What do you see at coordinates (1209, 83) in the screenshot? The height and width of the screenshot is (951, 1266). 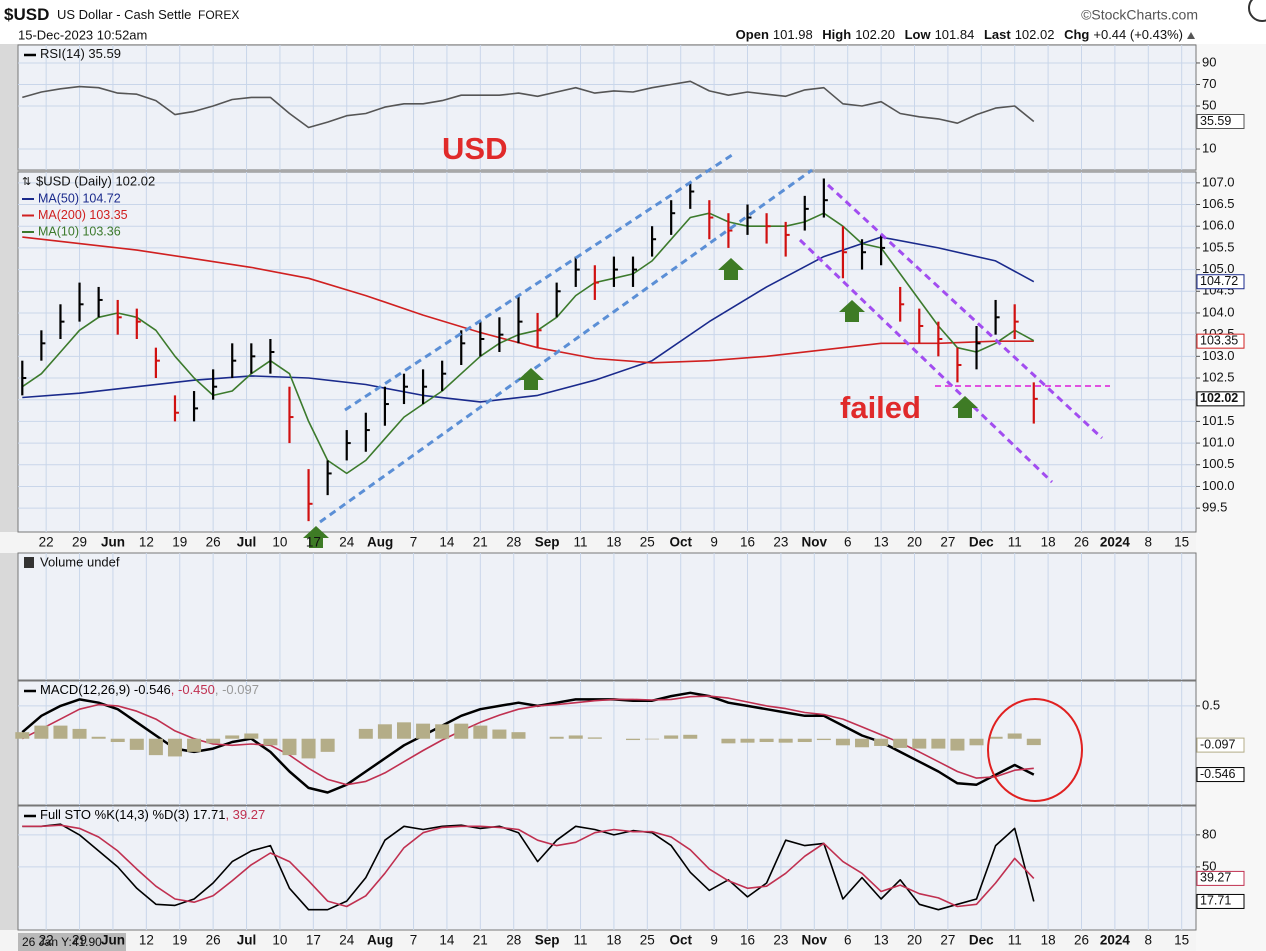 I see `y-tick-label: 70` at bounding box center [1209, 83].